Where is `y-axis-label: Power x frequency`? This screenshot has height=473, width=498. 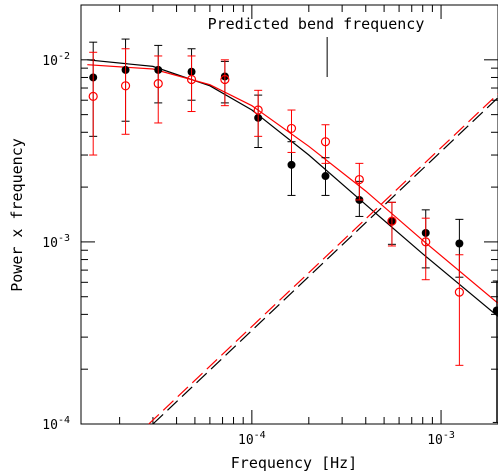 y-axis-label: Power x frequency is located at coordinates (17, 215).